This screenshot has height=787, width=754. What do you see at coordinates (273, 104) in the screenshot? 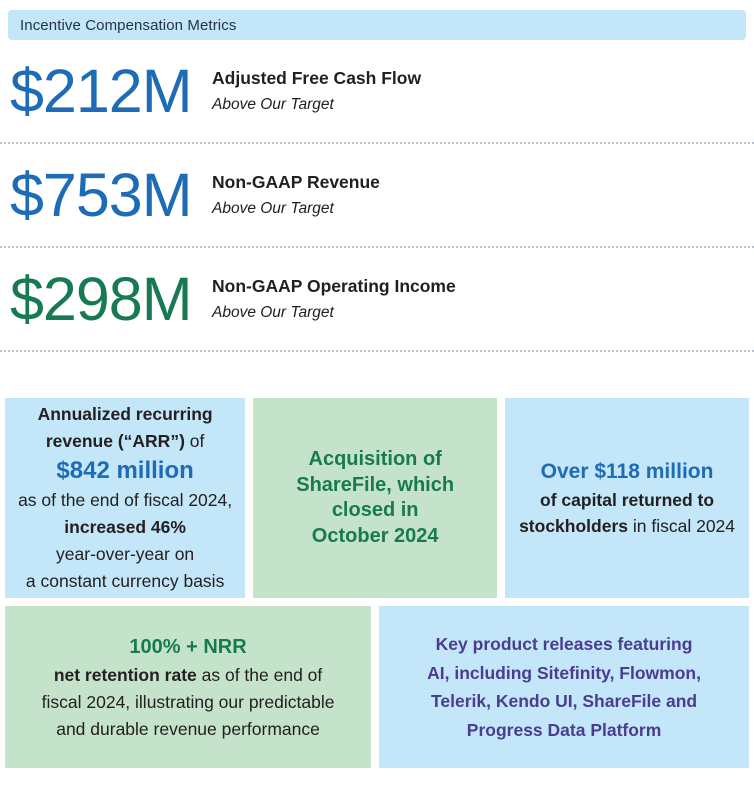
I see `metric-note-afcf: Above Our Target` at bounding box center [273, 104].